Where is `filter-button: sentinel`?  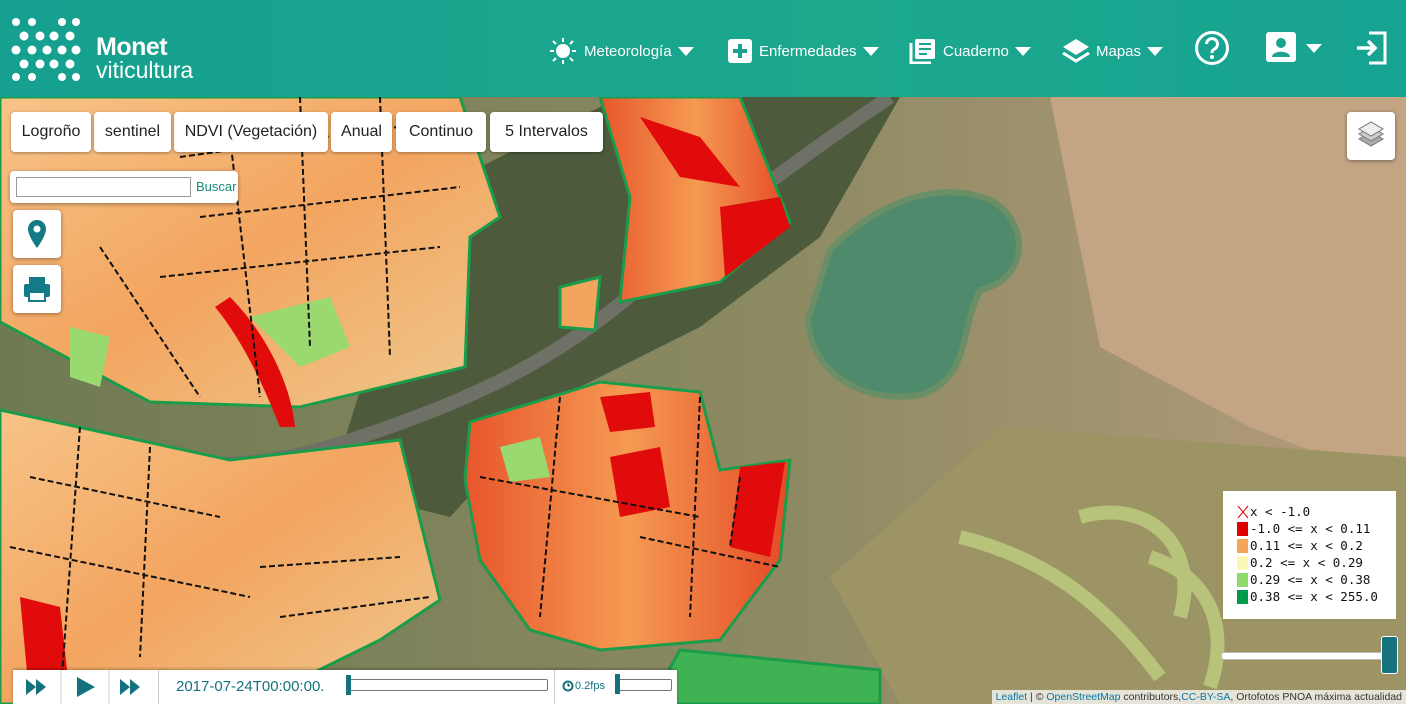 filter-button: sentinel is located at coordinates (132, 132).